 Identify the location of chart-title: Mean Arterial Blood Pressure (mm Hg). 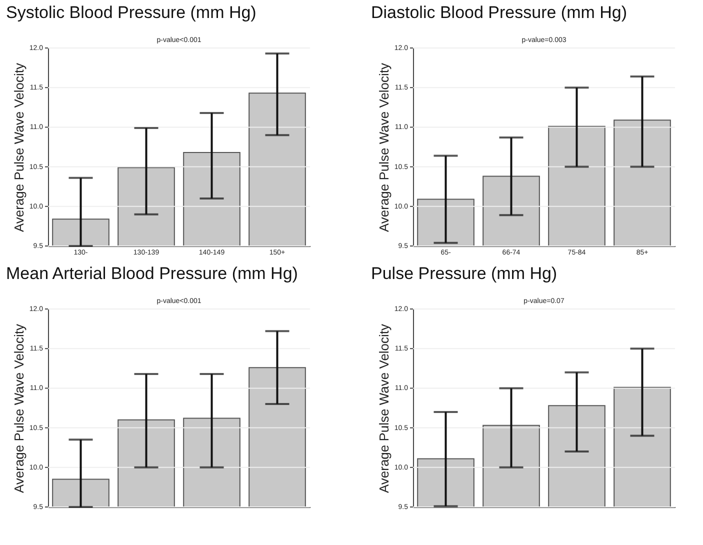
(152, 273).